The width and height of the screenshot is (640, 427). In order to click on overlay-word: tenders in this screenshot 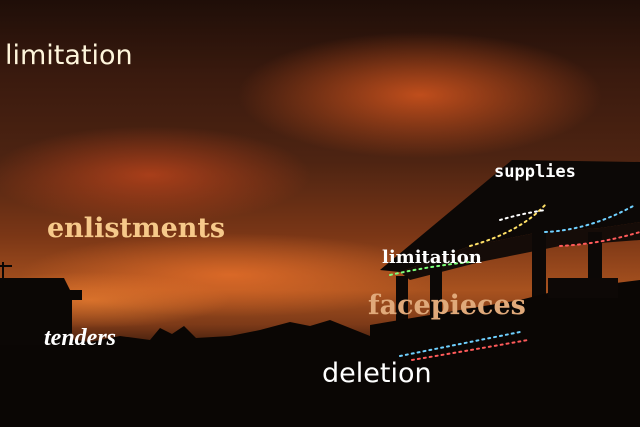, I will do `click(80, 338)`.